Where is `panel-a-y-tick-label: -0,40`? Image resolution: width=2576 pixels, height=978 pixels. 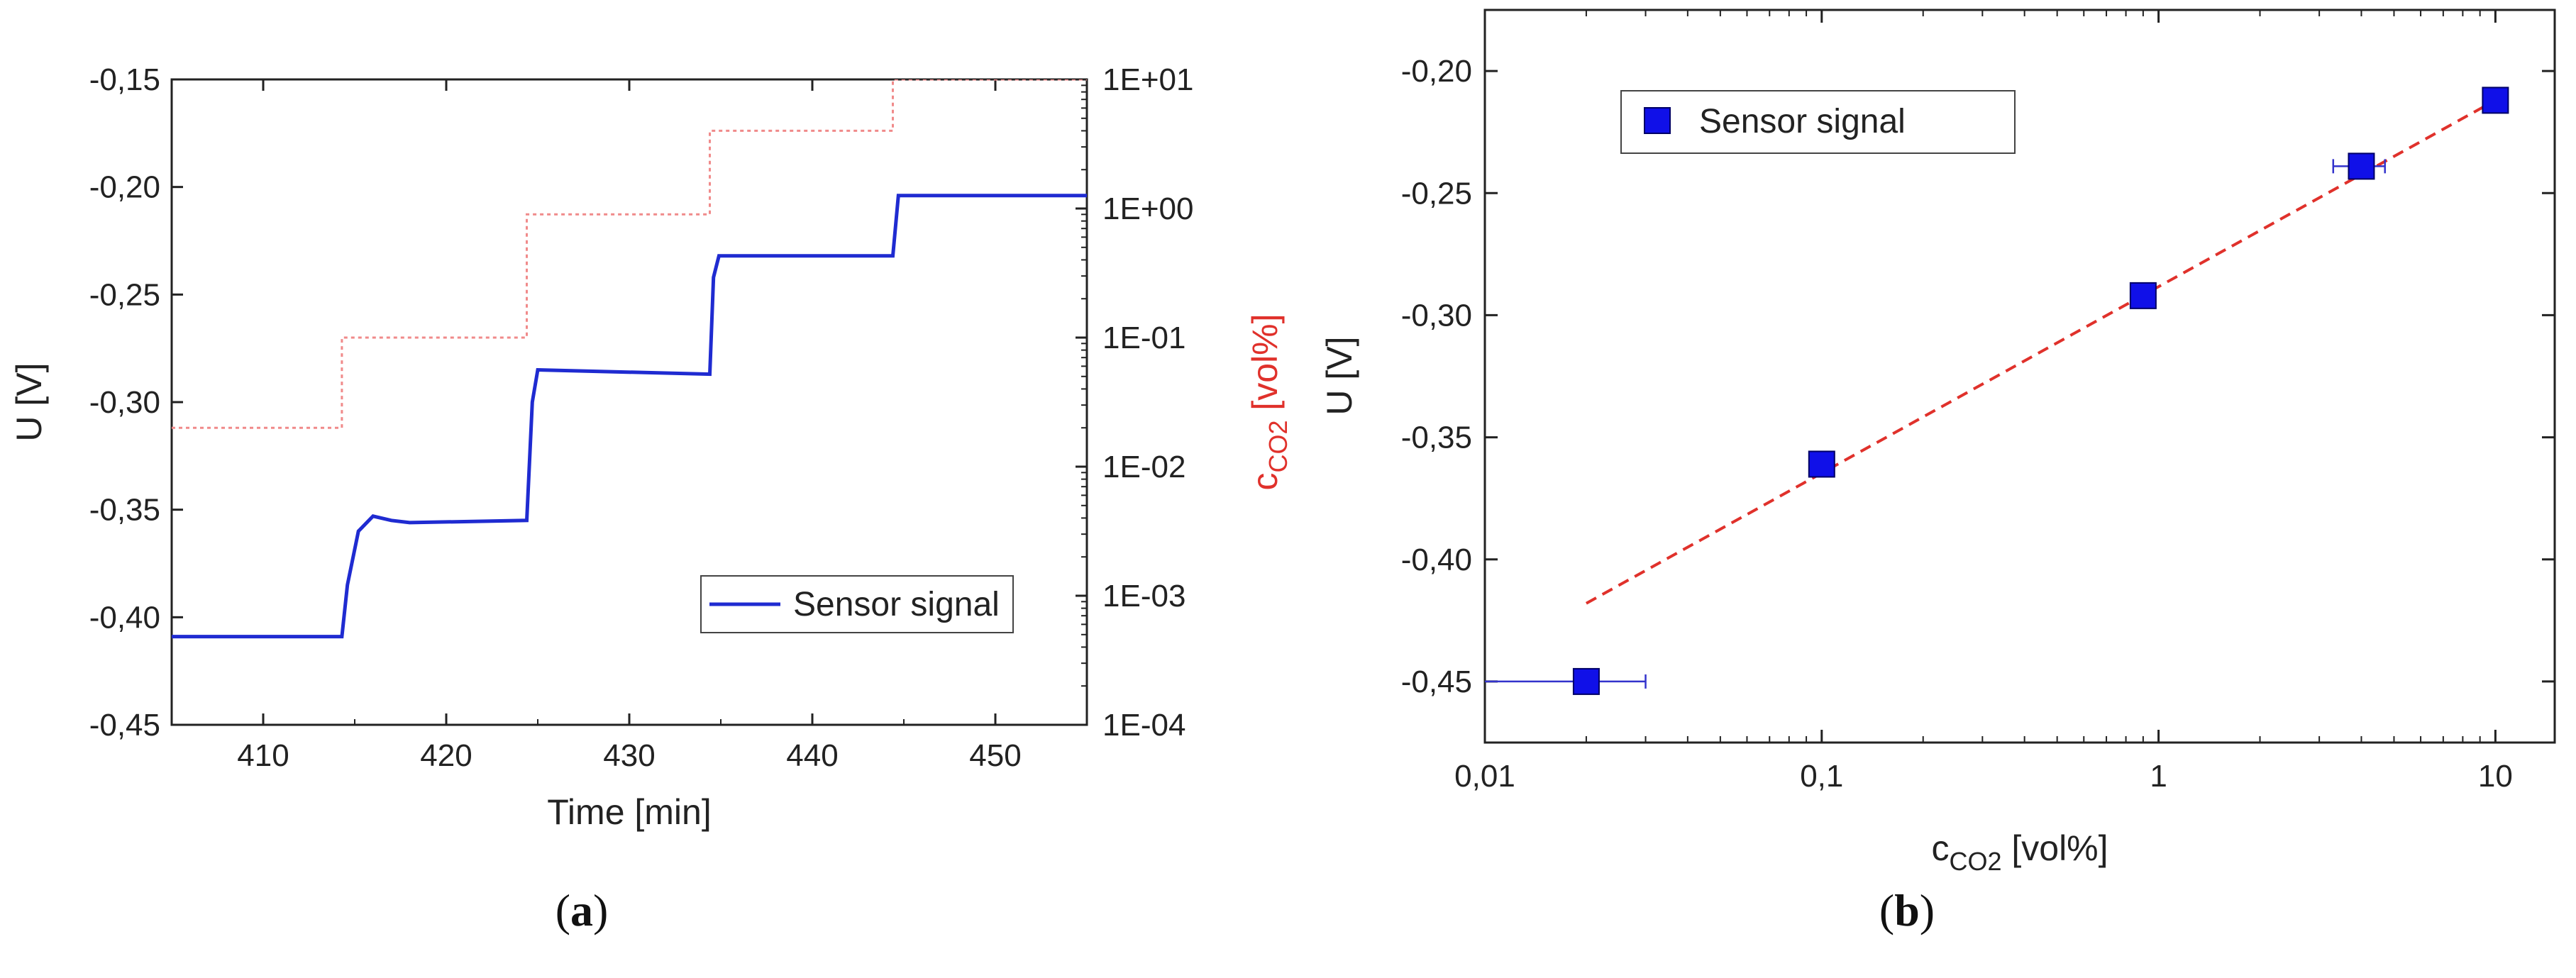
panel-a-y-tick-label: -0,40 is located at coordinates (124, 617).